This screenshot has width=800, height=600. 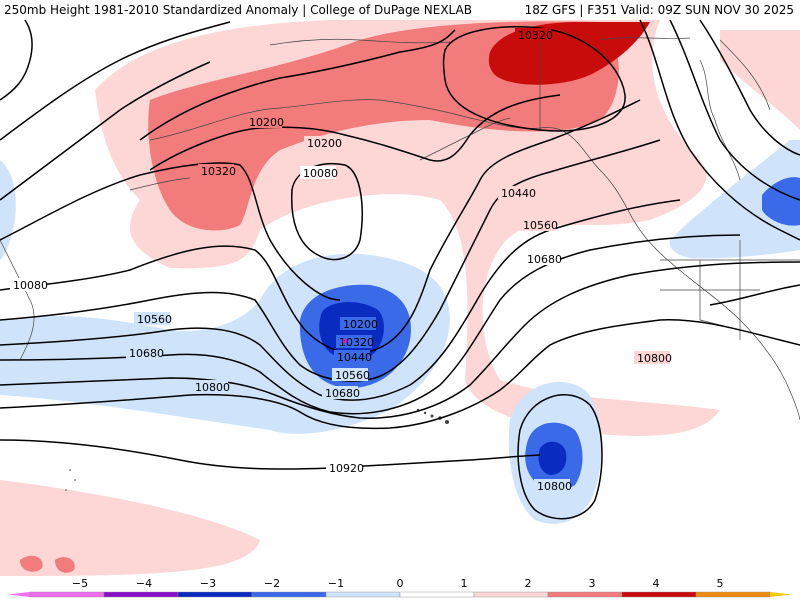 What do you see at coordinates (464, 583) in the screenshot?
I see `colorbar-tick-label: 1` at bounding box center [464, 583].